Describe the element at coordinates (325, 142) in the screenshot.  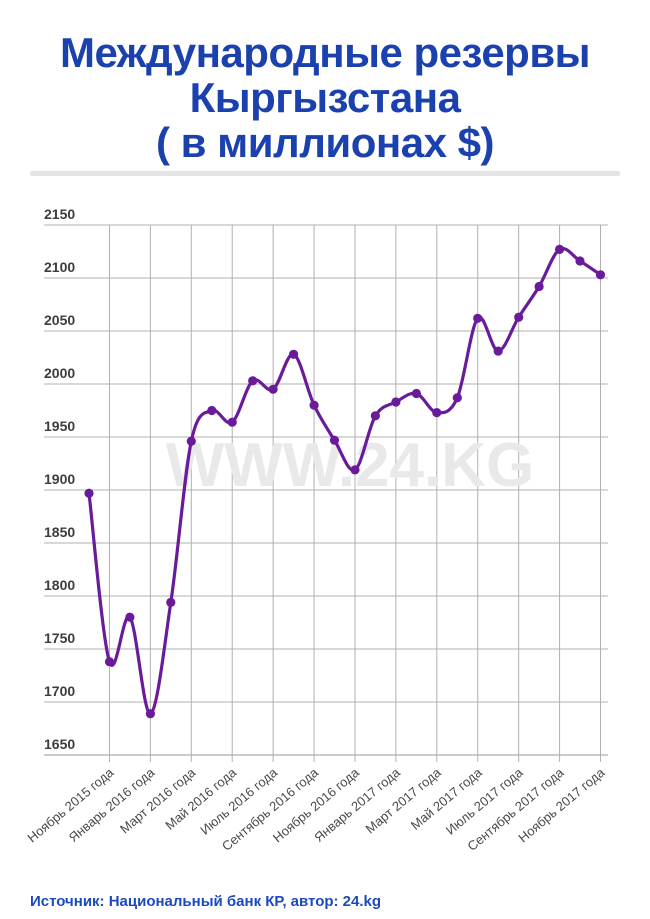
I see `title-line-3: ( в миллионах $)` at that location.